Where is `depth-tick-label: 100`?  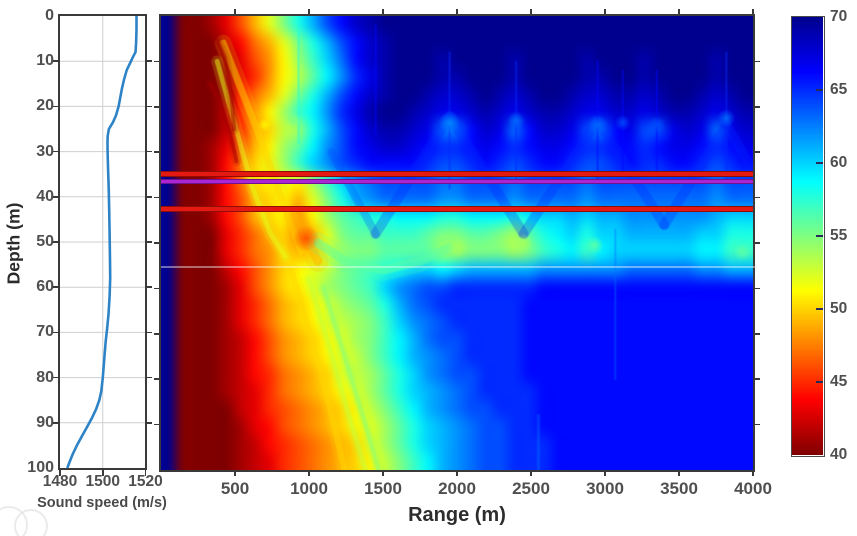 depth-tick-label: 100 is located at coordinates (40, 467).